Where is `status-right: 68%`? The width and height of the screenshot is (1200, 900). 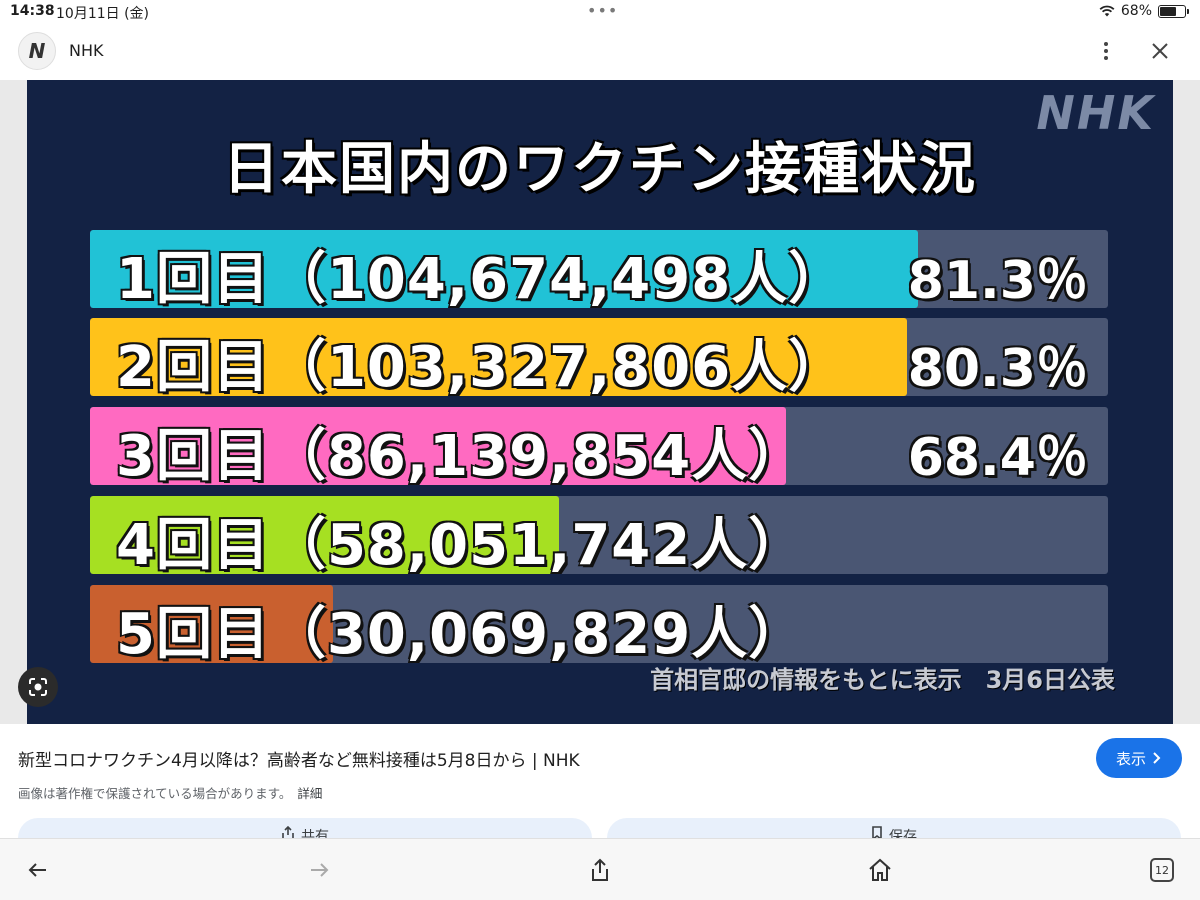
status-right: 68% is located at coordinates (1144, 11).